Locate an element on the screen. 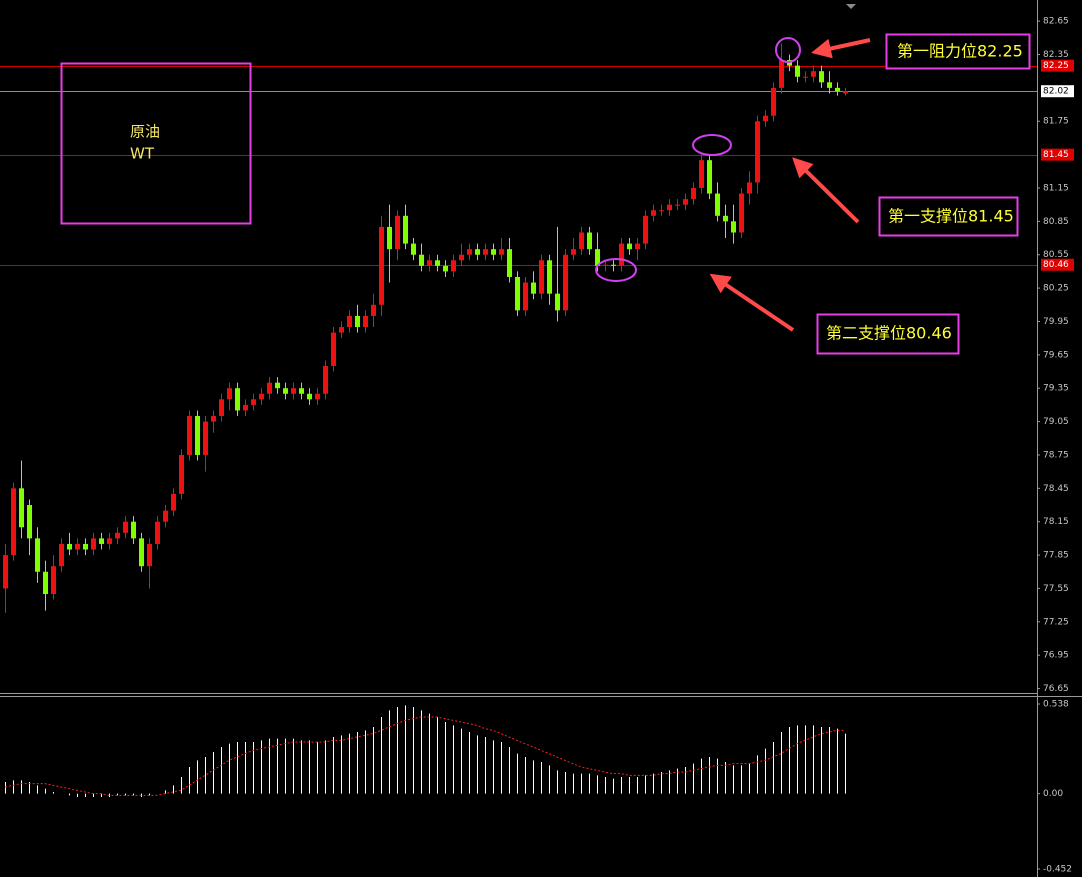 The height and width of the screenshot is (877, 1082). y-tick-label: 78.75 is located at coordinates (1056, 455).